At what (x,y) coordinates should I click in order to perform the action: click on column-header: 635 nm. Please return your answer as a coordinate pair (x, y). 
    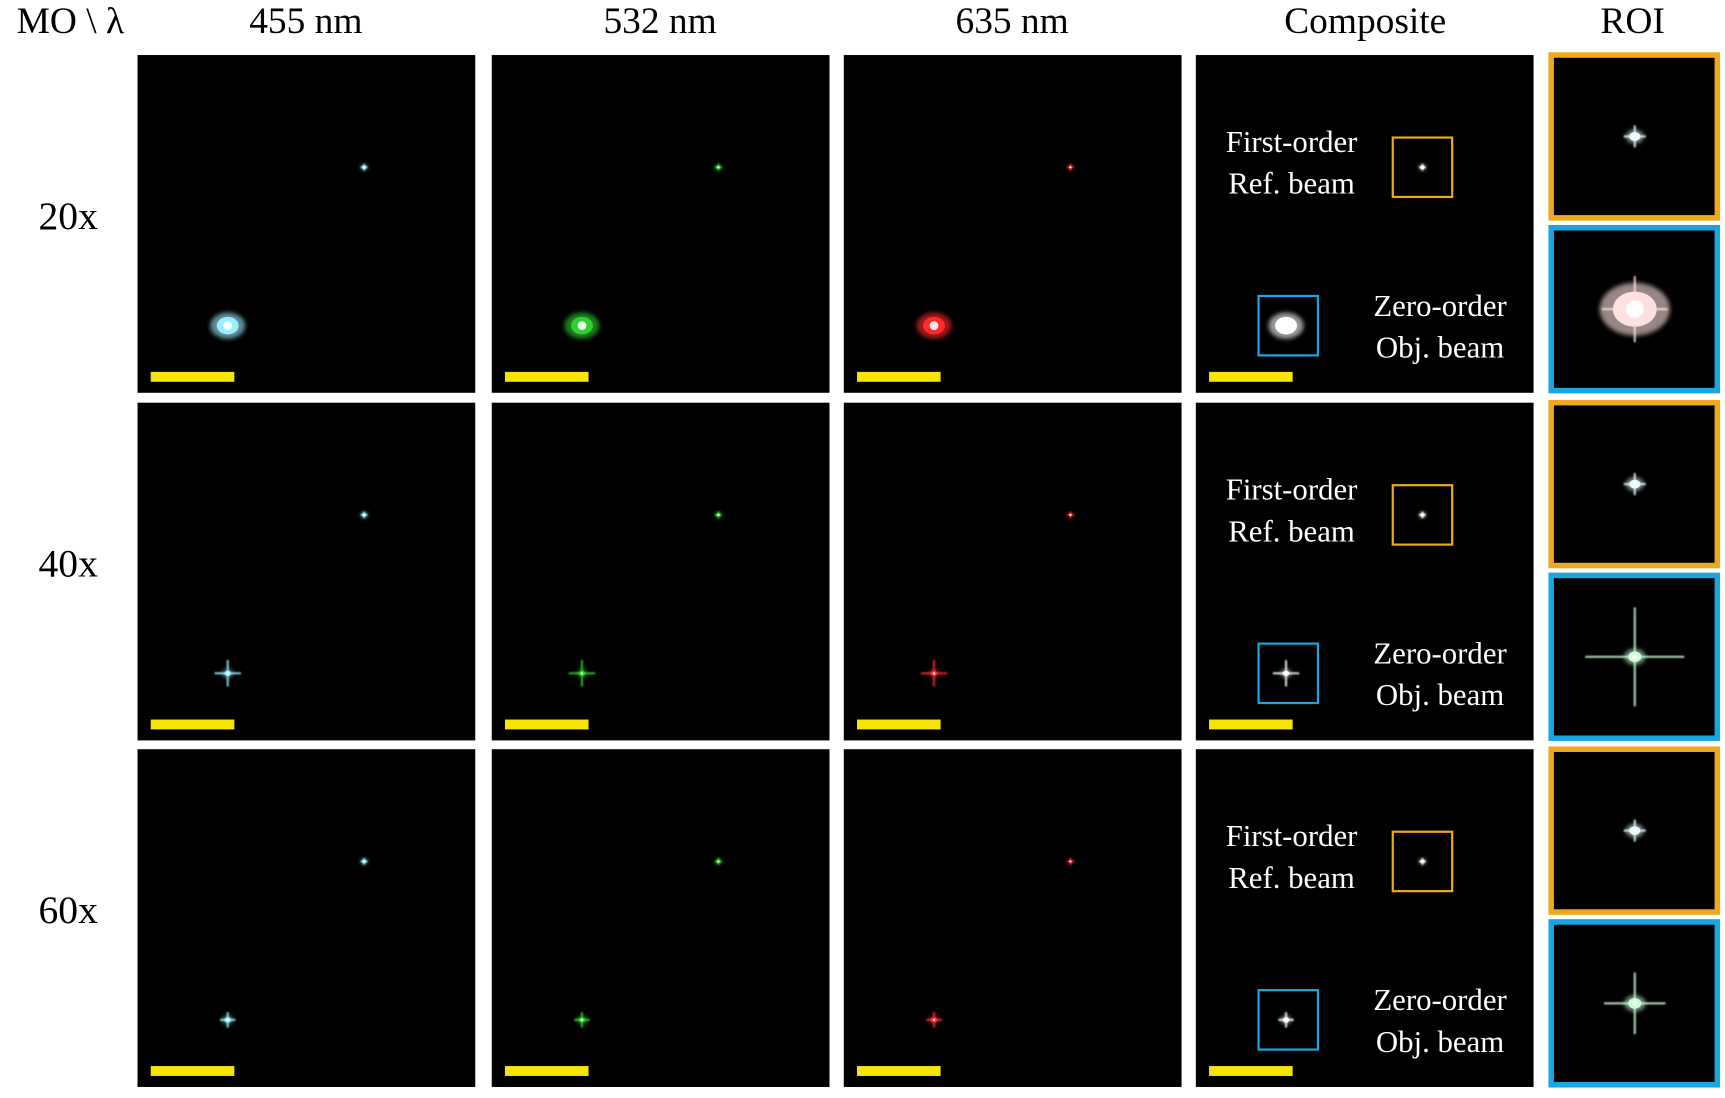
    Looking at the image, I should click on (1012, 21).